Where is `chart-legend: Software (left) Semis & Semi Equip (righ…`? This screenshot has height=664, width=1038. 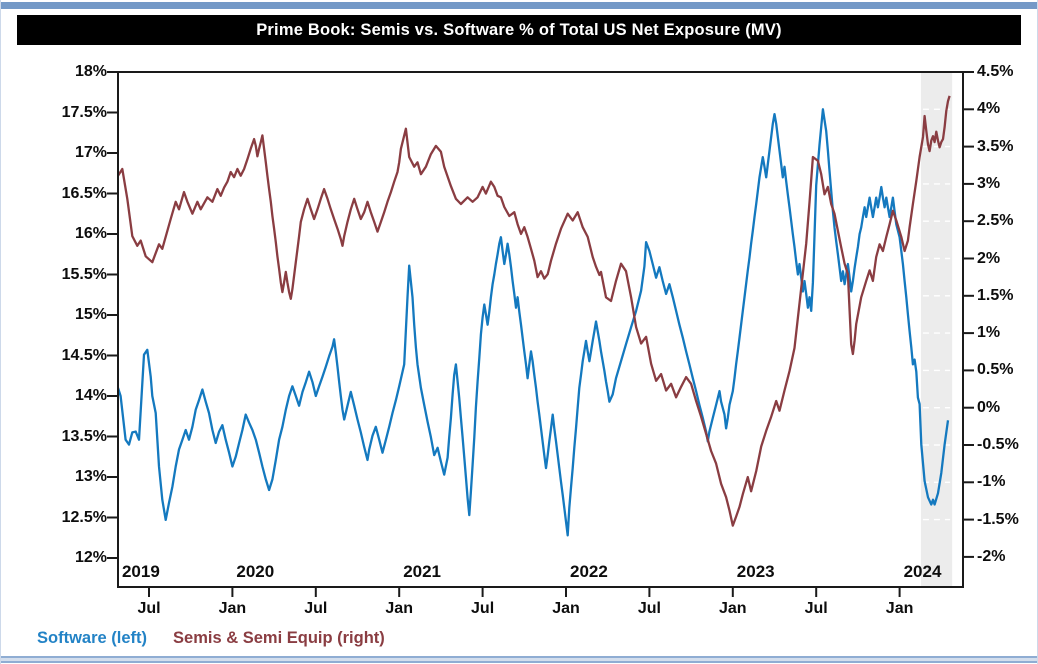 chart-legend: Software (left) Semis & Semi Equip (righ… is located at coordinates (211, 638).